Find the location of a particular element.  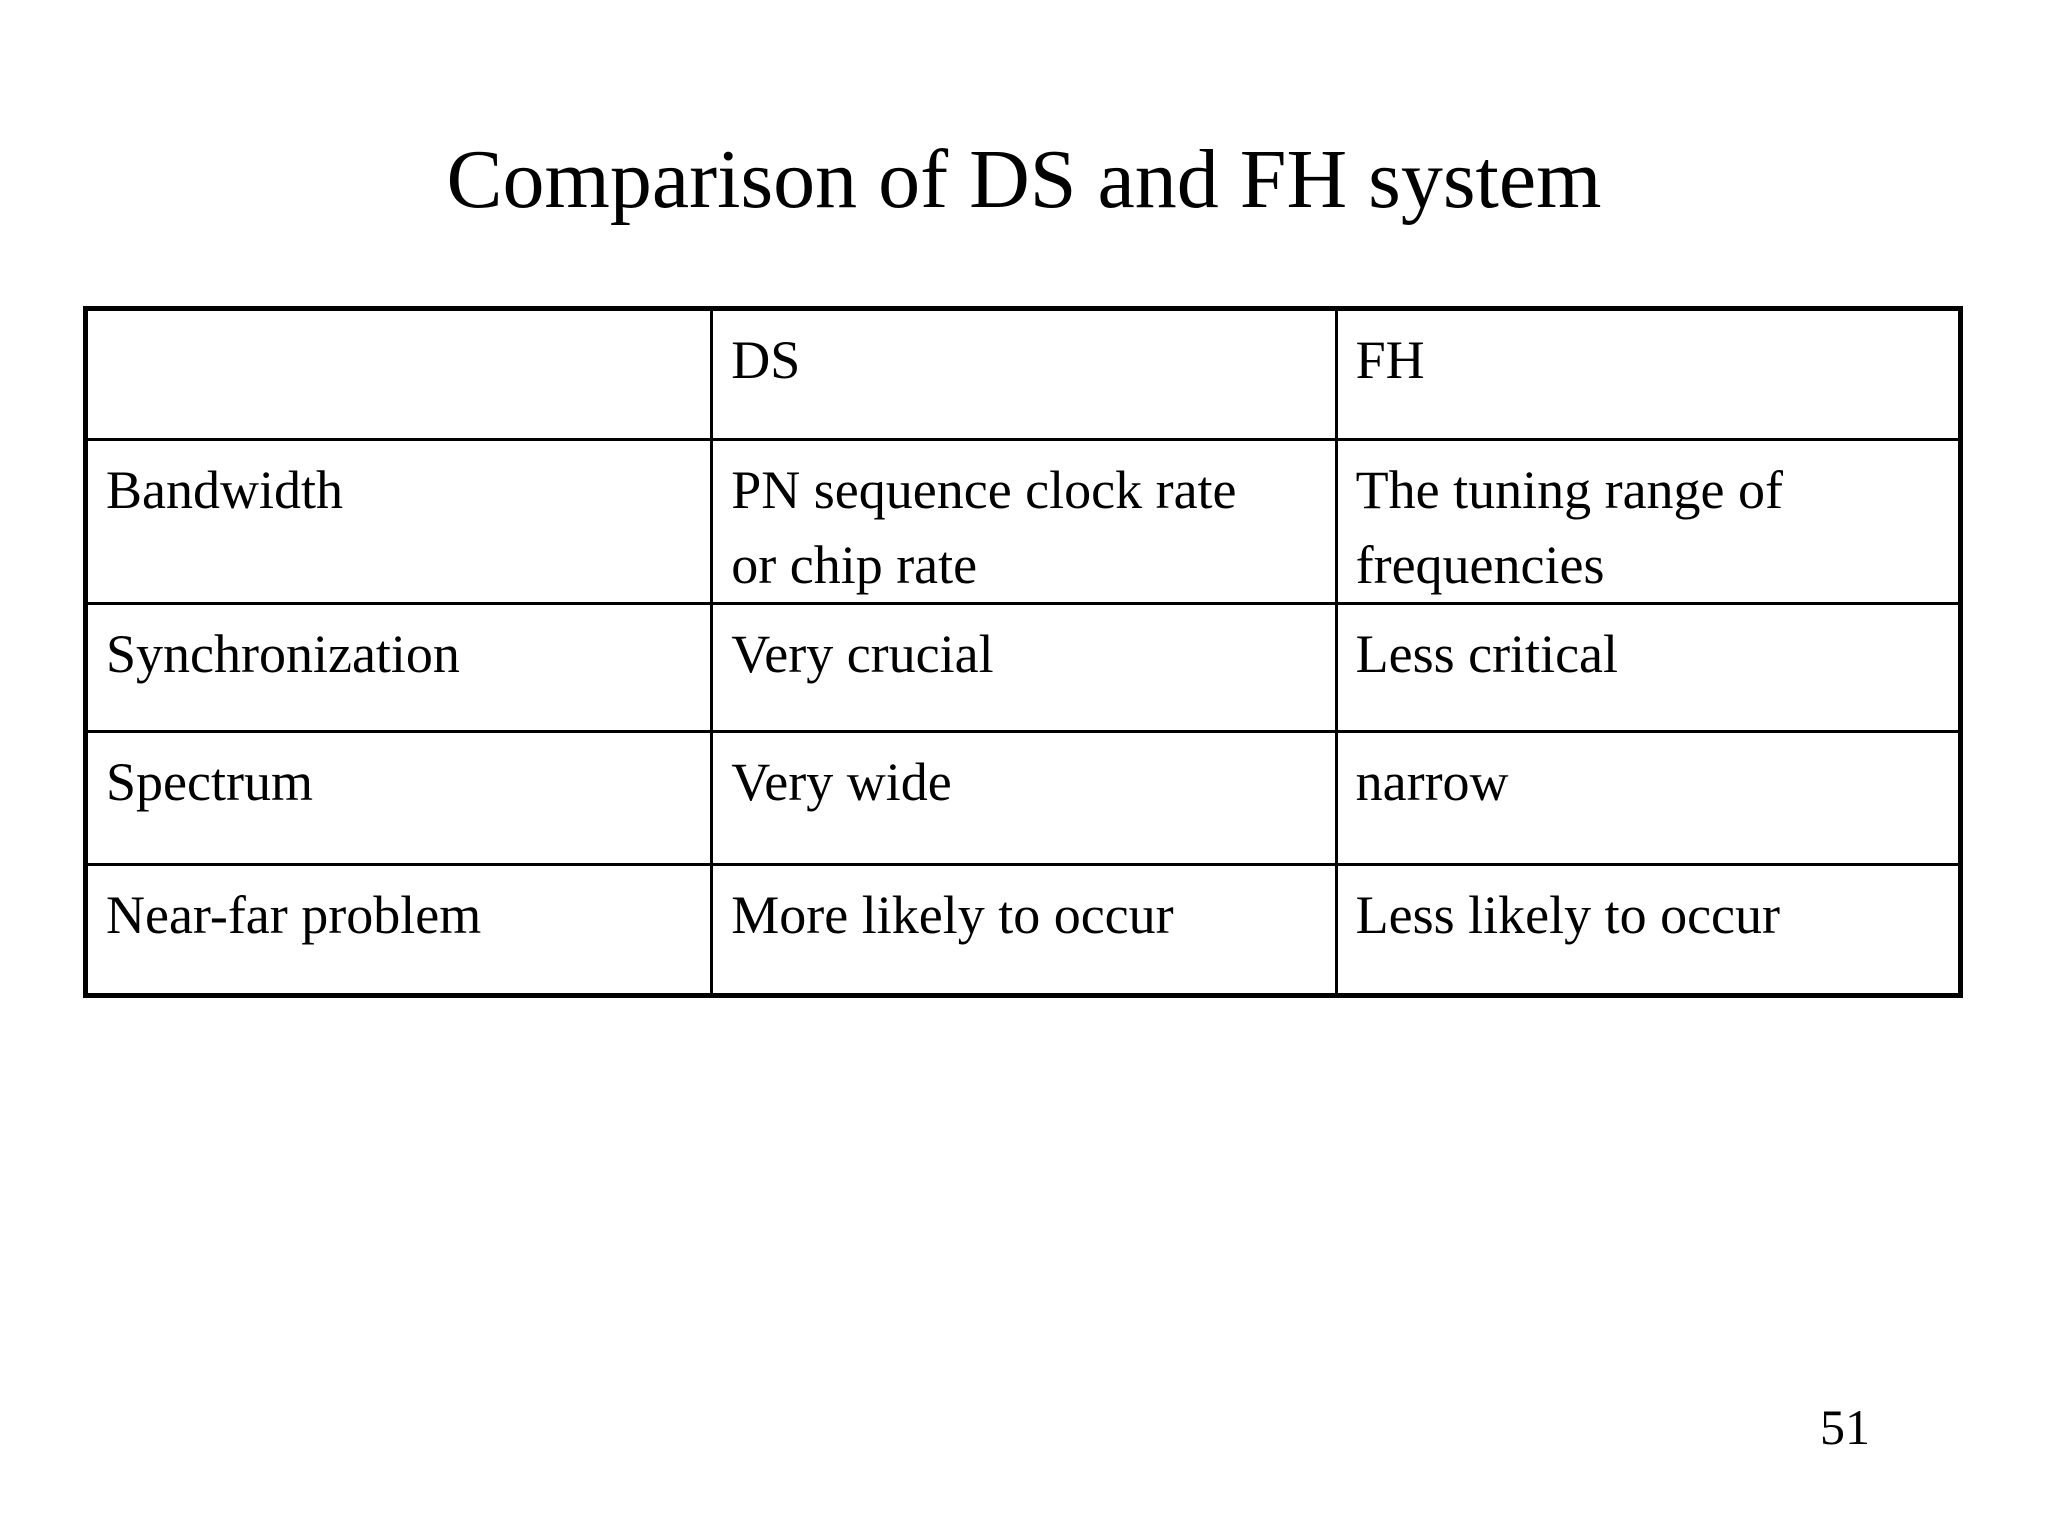

cell-spectrum-ds: Very wide is located at coordinates (1024, 798).